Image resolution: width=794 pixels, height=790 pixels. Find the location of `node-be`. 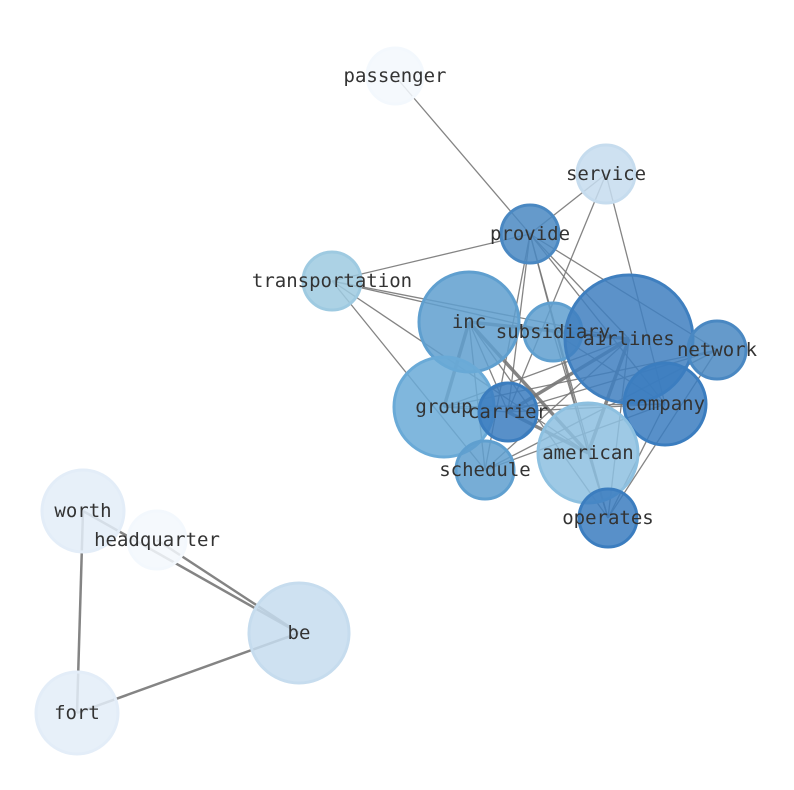

node-be is located at coordinates (299, 633).